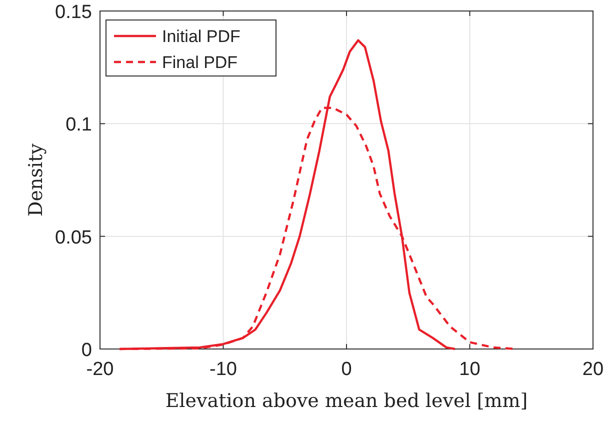  Describe the element at coordinates (223, 369) in the screenshot. I see `x-tick-label: -10` at that location.